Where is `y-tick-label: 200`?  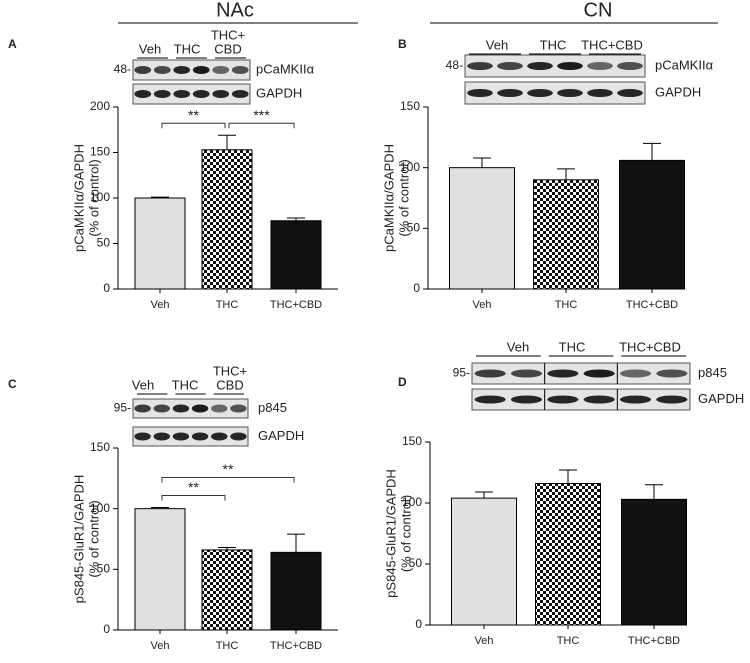 y-tick-label: 200 is located at coordinates (100, 106).